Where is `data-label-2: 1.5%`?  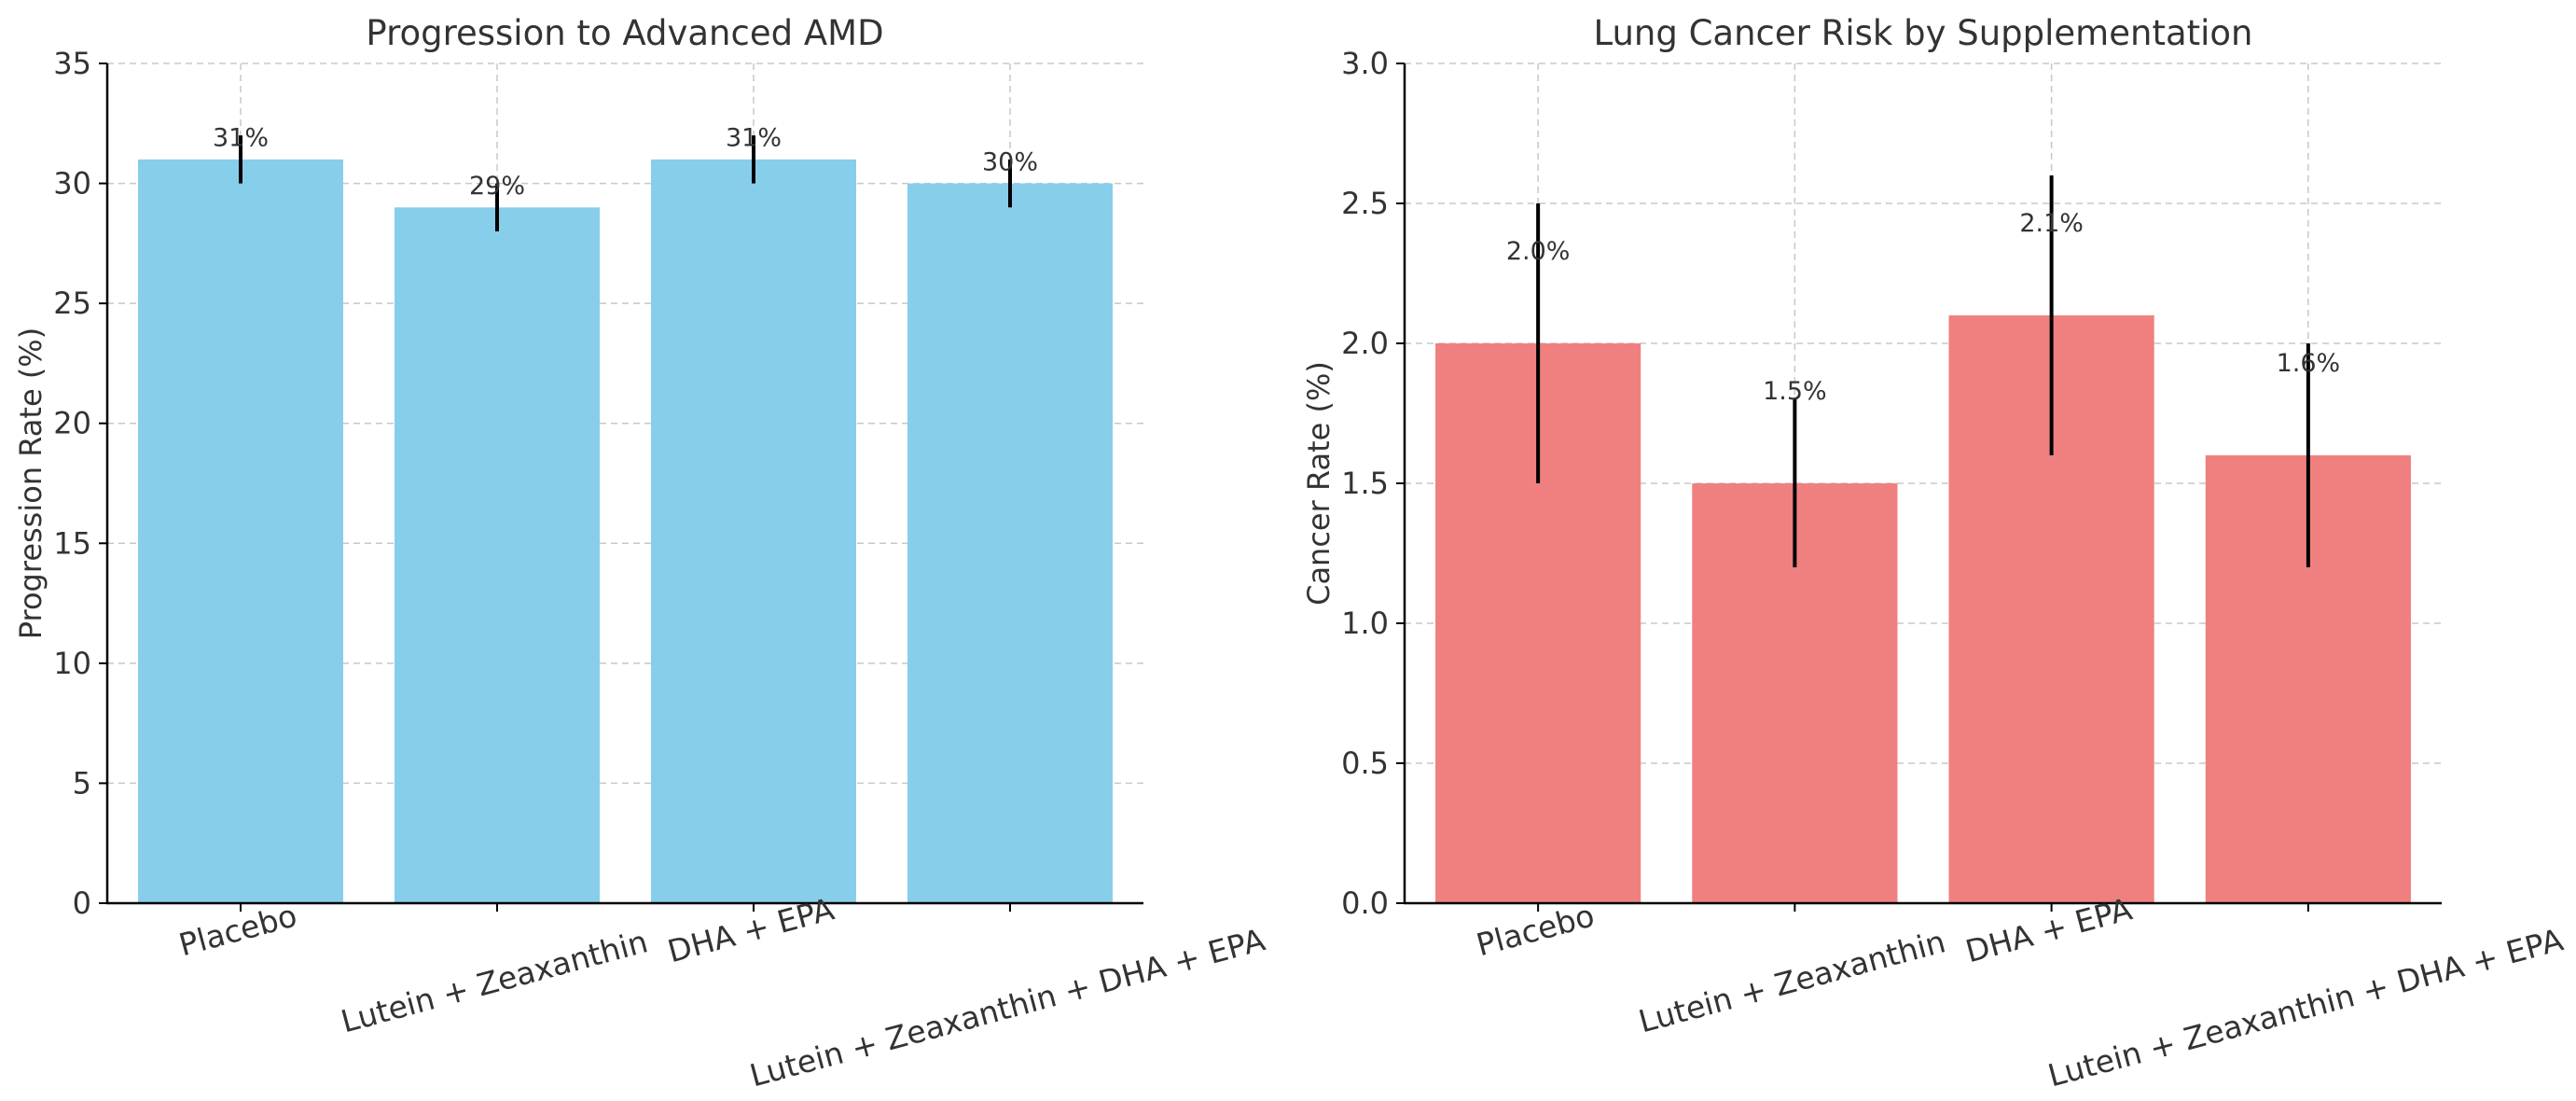 data-label-2: 1.5% is located at coordinates (1795, 392).